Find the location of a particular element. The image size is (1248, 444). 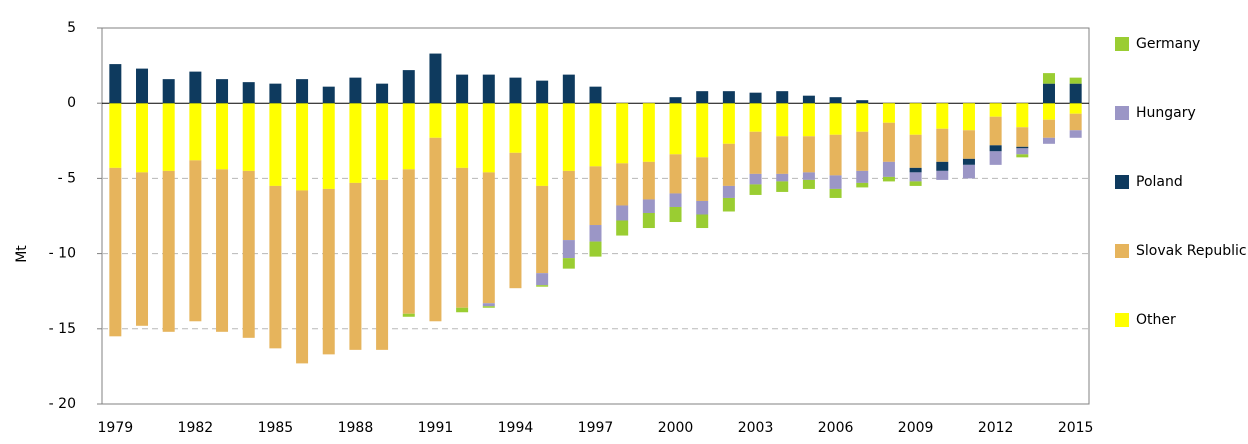

x-tick-label: 2009 is located at coordinates (916, 428).